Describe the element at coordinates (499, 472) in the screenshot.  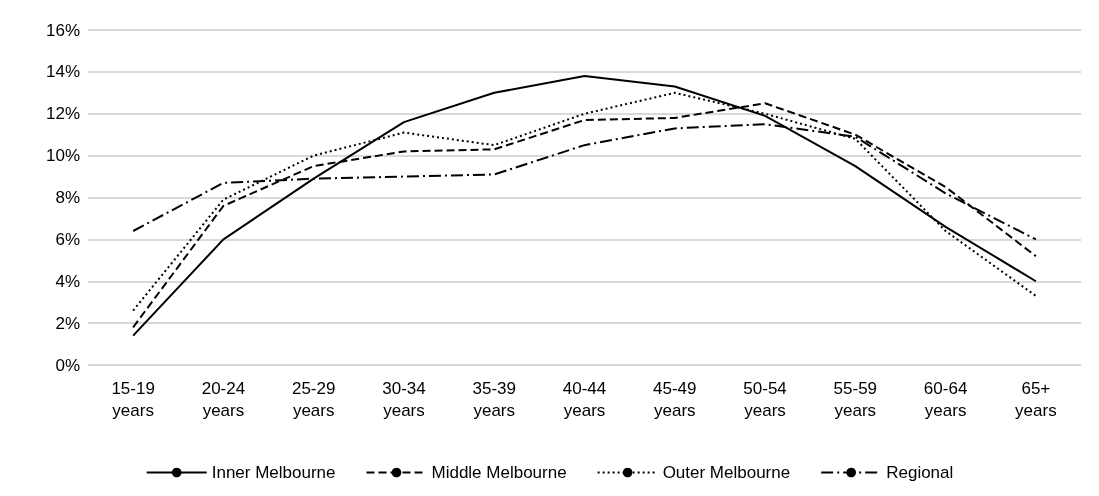
I see `legend-label: Middle Melbourne` at that location.